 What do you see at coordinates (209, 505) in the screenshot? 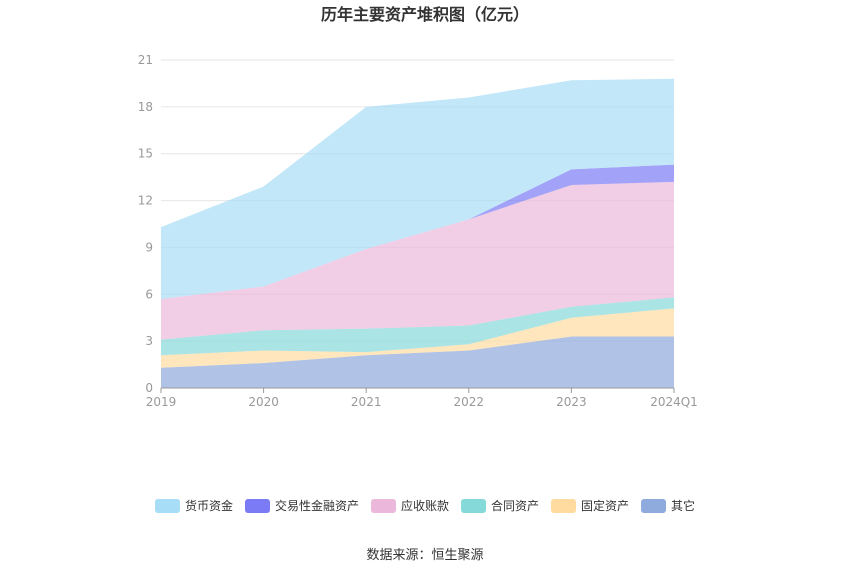
I see `legend-label: 货币资金` at bounding box center [209, 505].